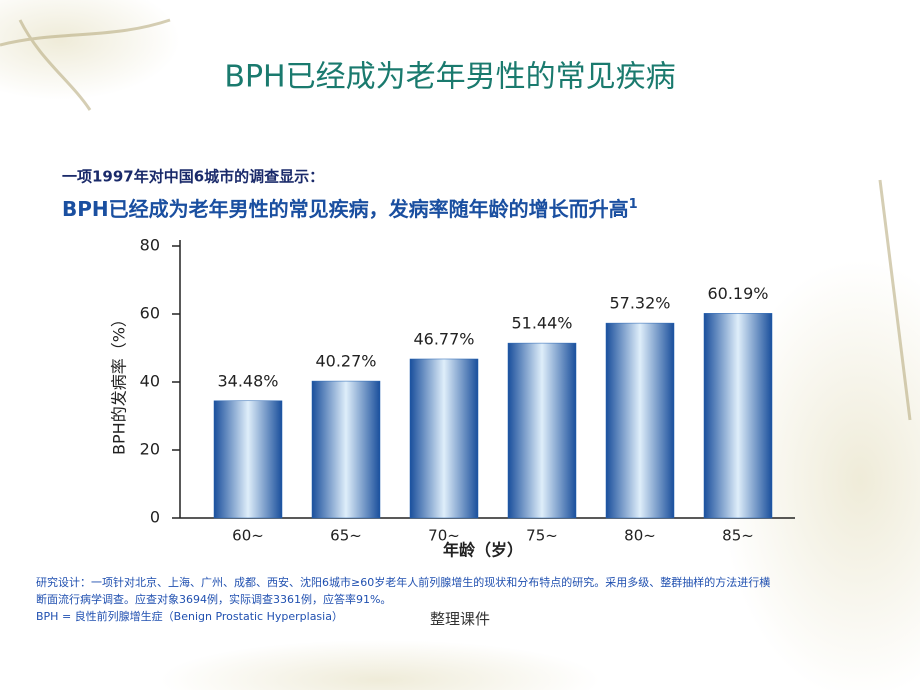  Describe the element at coordinates (483, 550) in the screenshot. I see `x-axis-label: 年龄（岁）` at that location.